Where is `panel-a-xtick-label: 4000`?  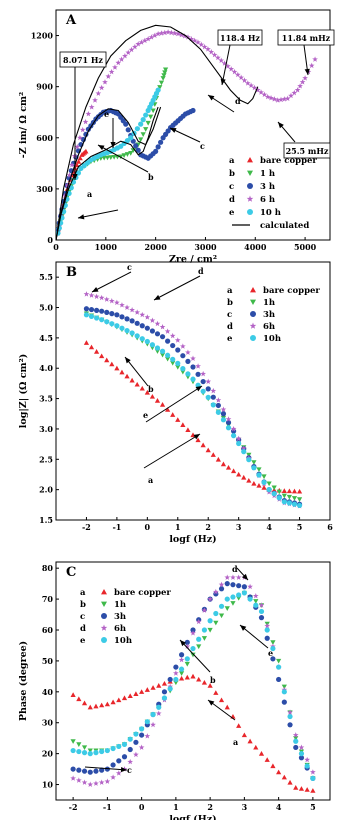 panel-a-xtick-label: 4000 is located at coordinates (255, 247).